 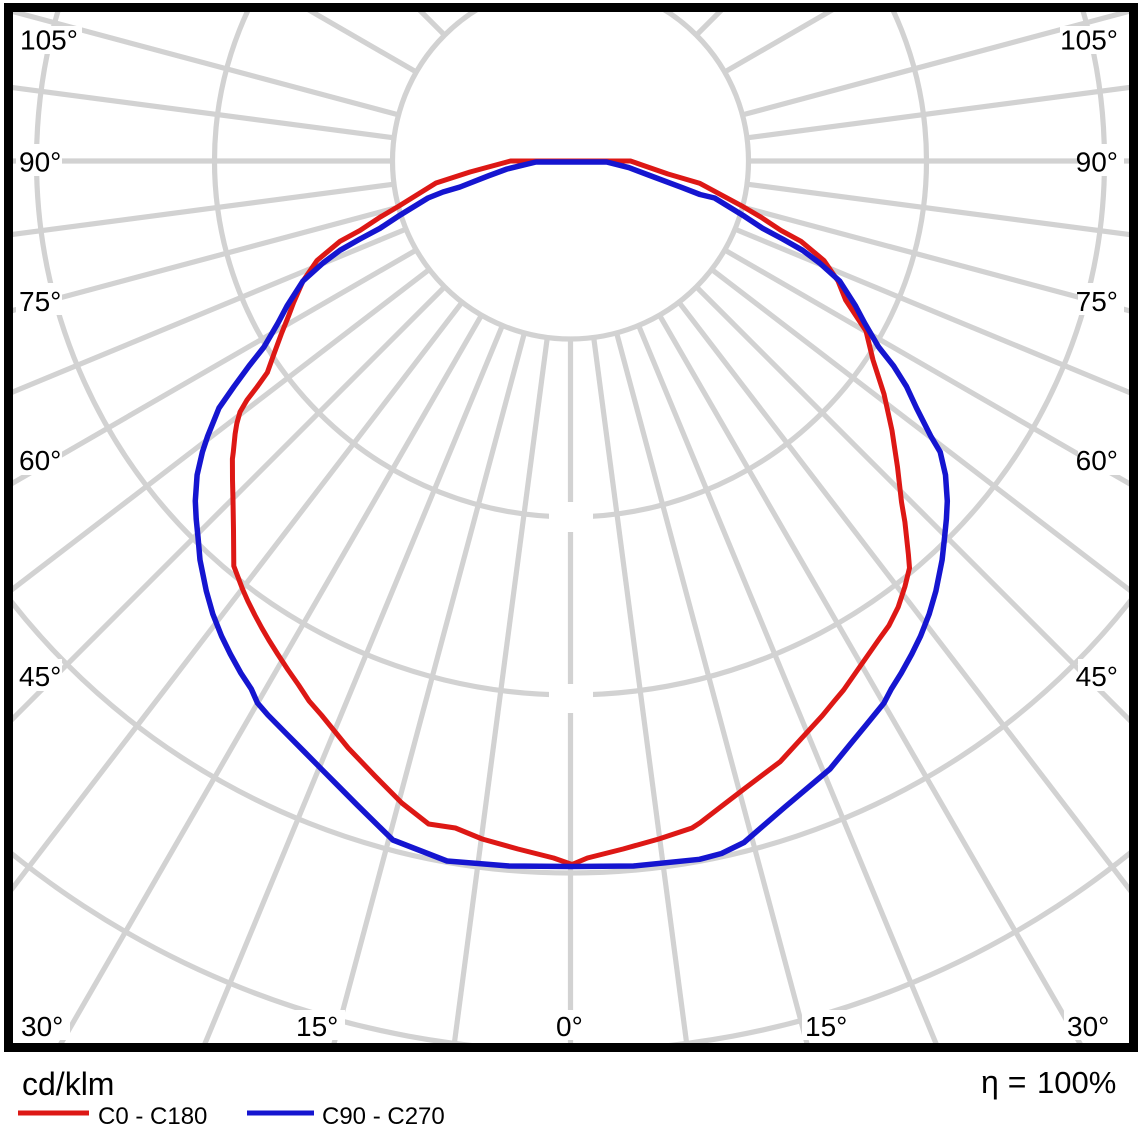 I want to click on svg-text: cd/klm, so click(x=68, y=1084).